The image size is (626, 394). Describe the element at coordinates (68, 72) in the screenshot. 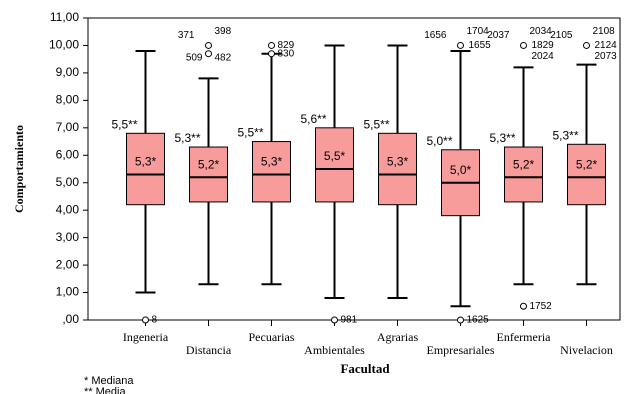

I see `y-tick-label: 9,00` at that location.